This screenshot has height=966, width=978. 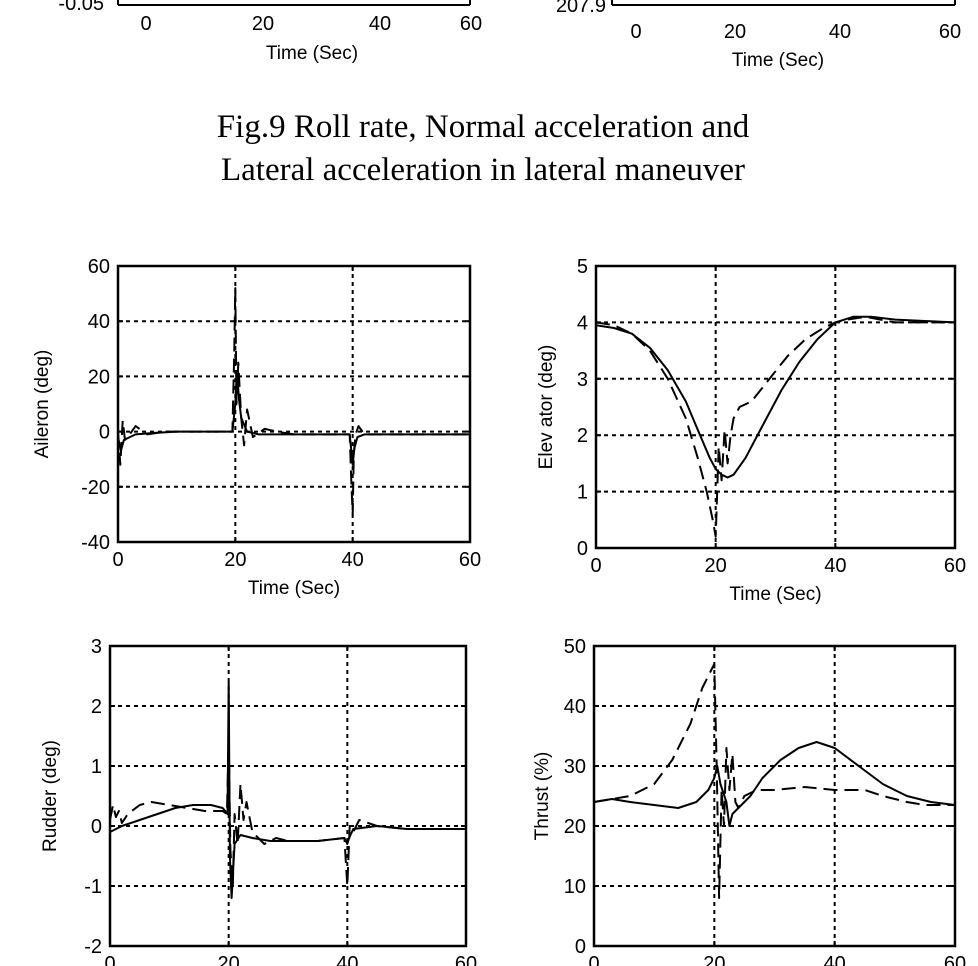 I want to click on y-axis-label: Rudder (deg), so click(x=50, y=796).